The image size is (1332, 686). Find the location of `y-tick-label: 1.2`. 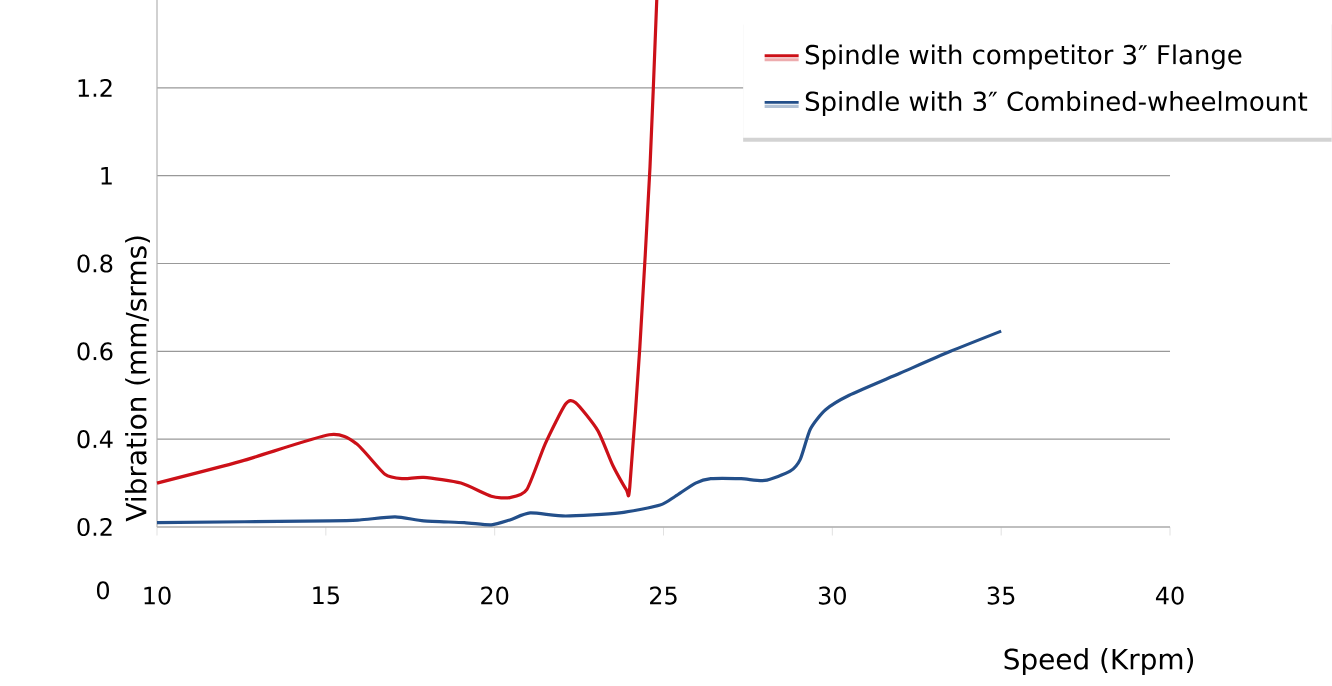

y-tick-label: 1.2 is located at coordinates (95, 87).